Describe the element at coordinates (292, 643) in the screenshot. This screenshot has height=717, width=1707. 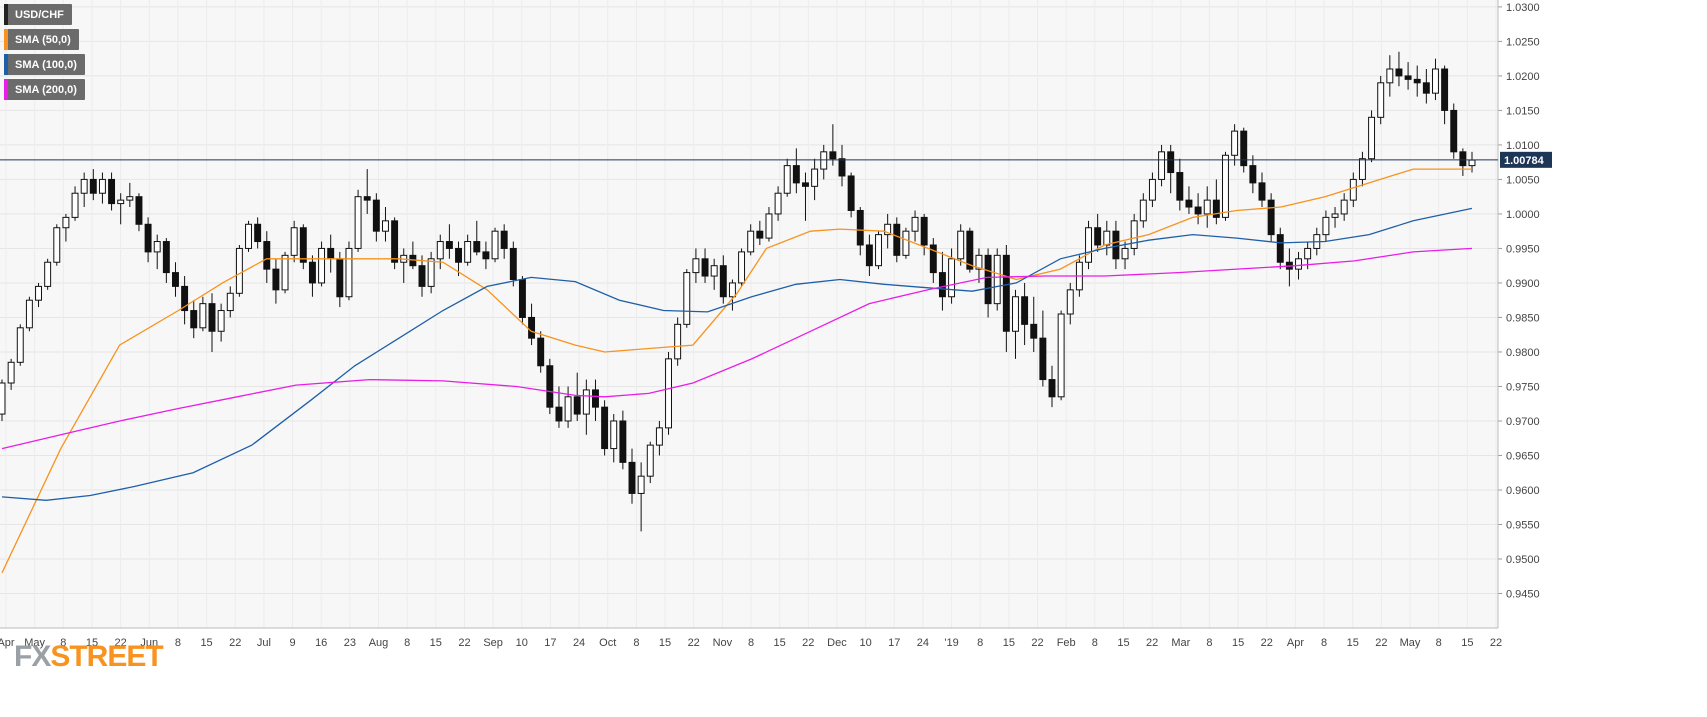
I see `x-tick-label: 9` at that location.